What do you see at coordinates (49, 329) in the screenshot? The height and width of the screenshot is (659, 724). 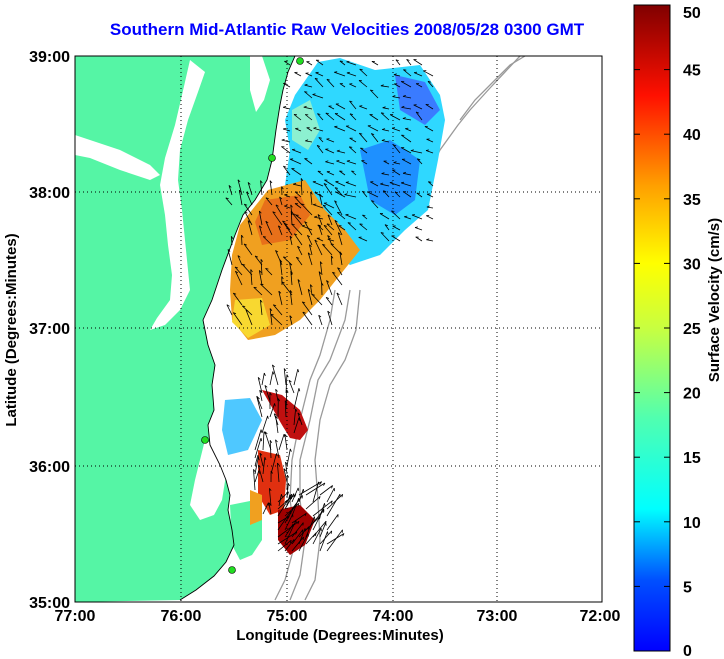 I see `y-tick: 37:00` at bounding box center [49, 329].